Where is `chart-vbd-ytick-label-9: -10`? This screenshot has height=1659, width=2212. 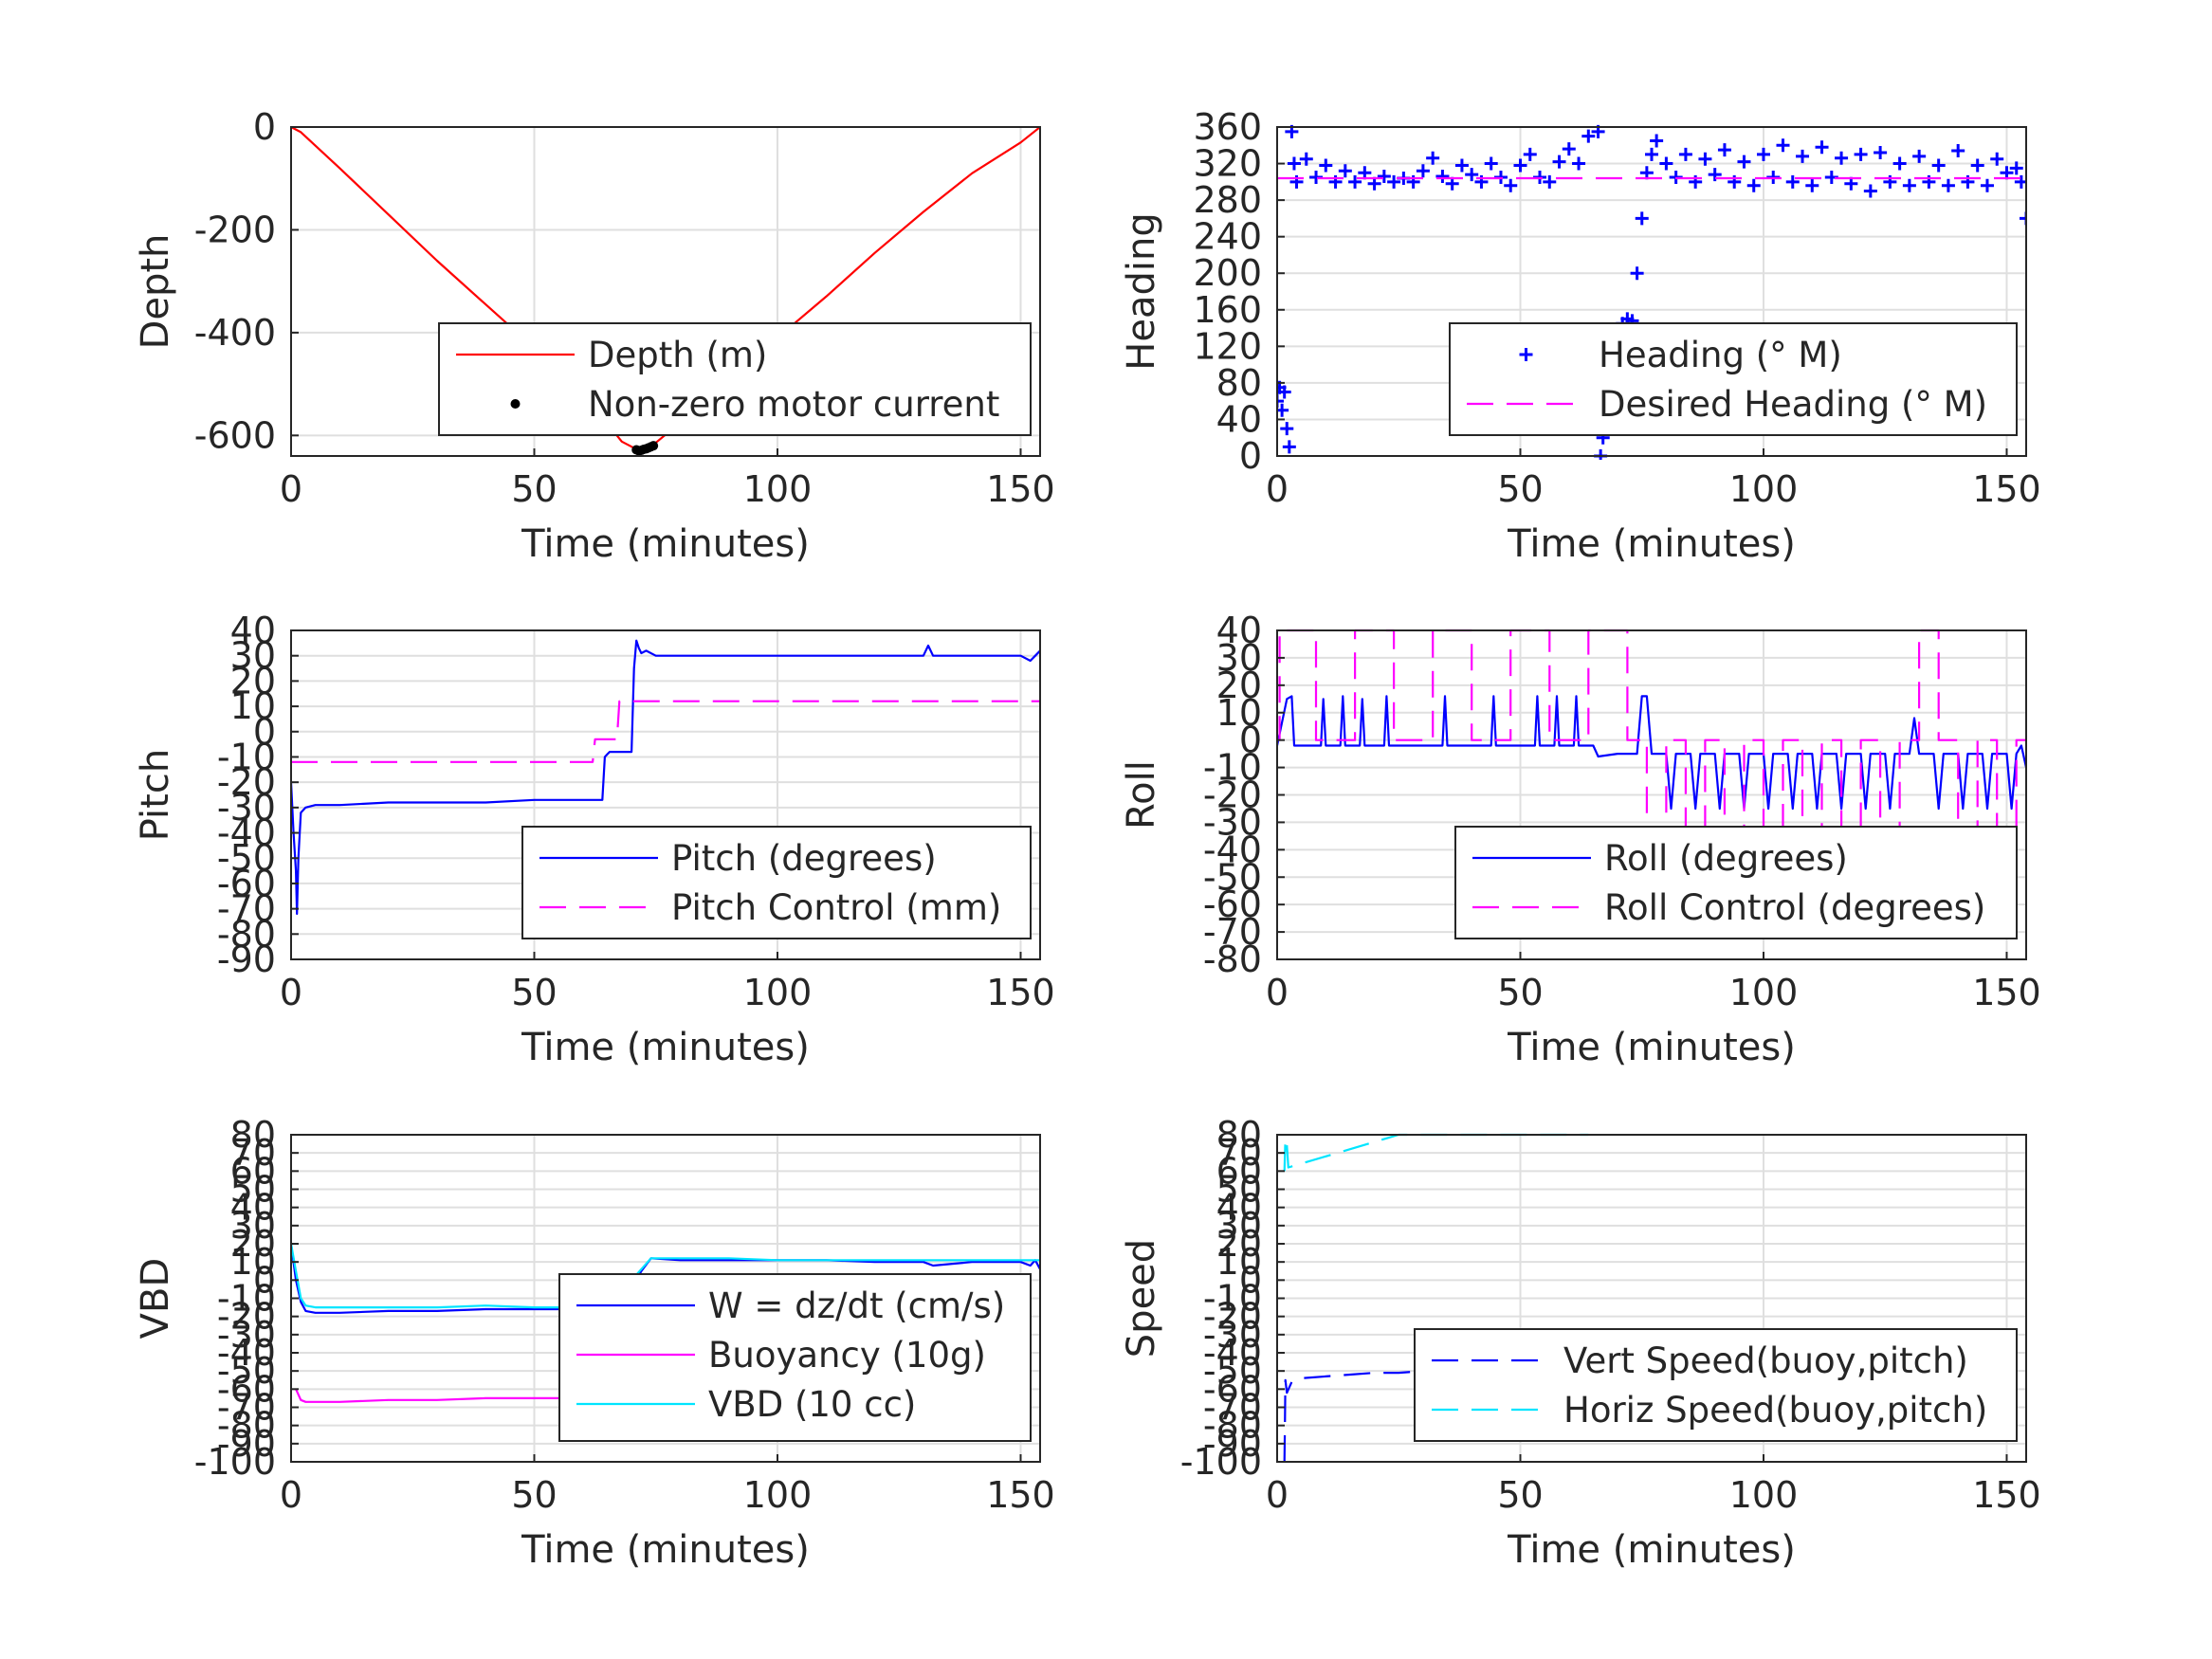 chart-vbd-ytick-label-9: -10 is located at coordinates (246, 1299).